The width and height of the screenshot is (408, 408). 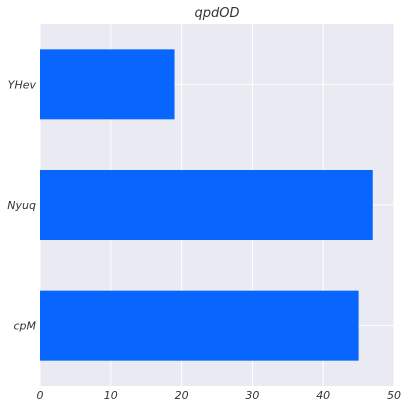 I want to click on x-tick-label: 40, so click(x=323, y=395).